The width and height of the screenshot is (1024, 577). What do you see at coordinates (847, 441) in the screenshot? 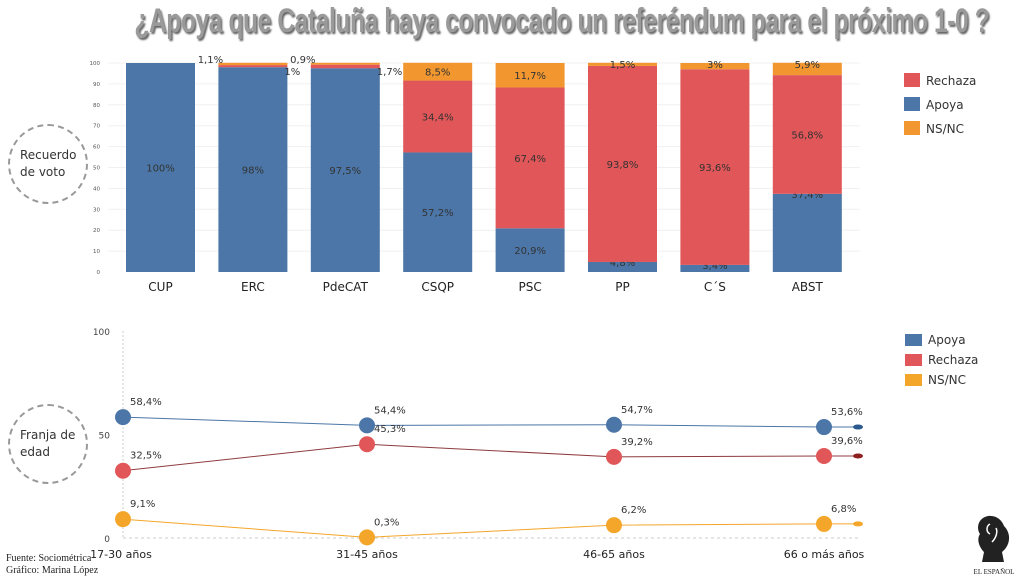
I see `line-data-label: 39,6%` at bounding box center [847, 441].